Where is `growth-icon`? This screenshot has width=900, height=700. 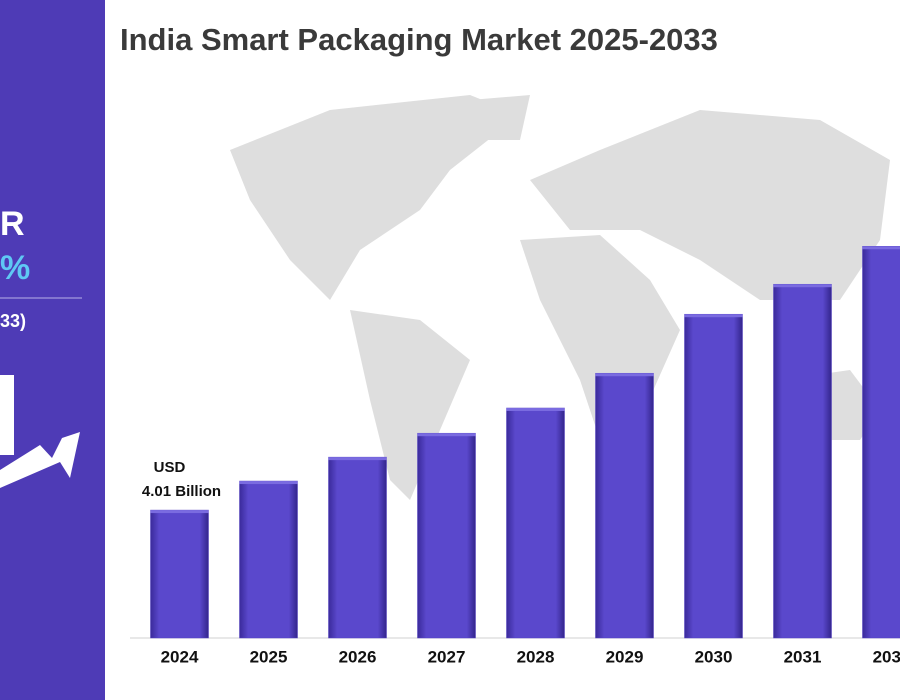
growth-icon is located at coordinates (40, 431).